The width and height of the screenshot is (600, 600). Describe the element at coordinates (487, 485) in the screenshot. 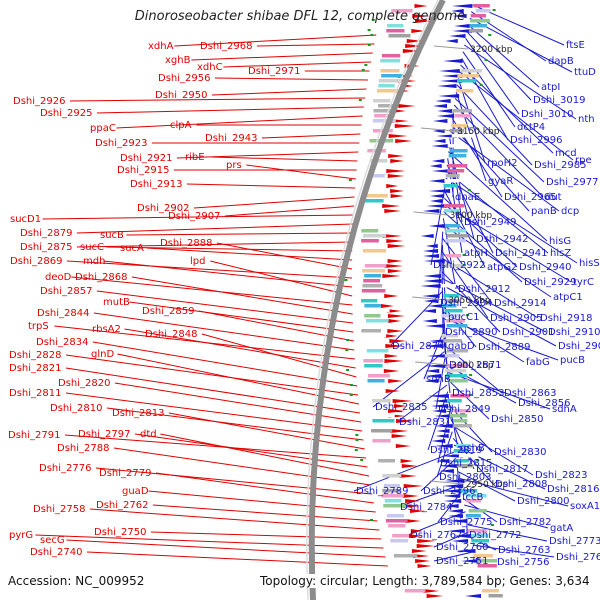

I see `ruler-label: 2950 kbp` at that location.